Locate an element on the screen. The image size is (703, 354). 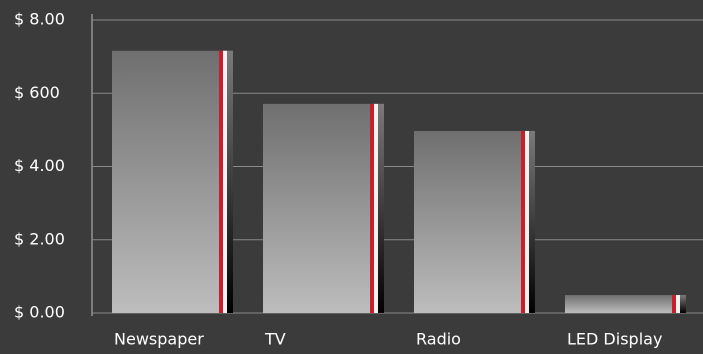
x-tick-label: TV is located at coordinates (275, 339).